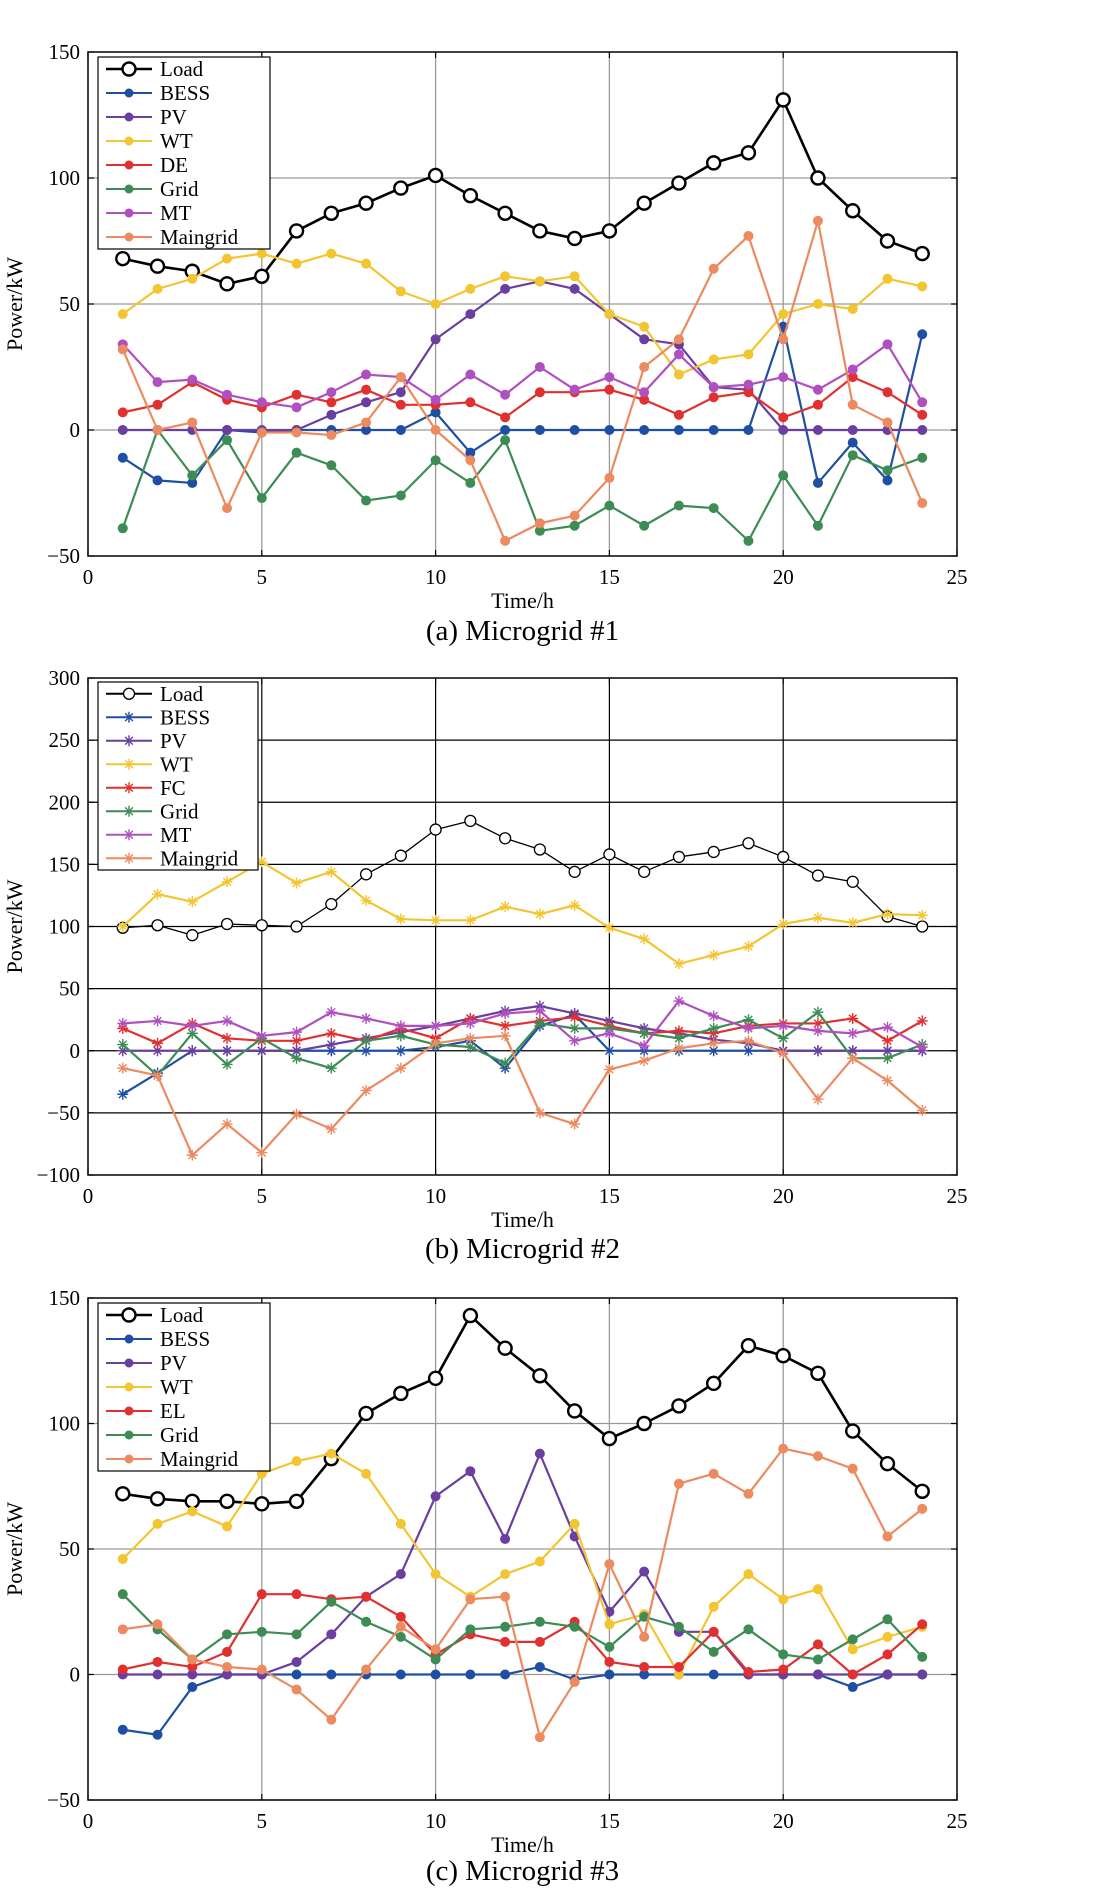 The width and height of the screenshot is (1095, 1900). I want to click on y-tick-label: 100, so click(65, 1424).